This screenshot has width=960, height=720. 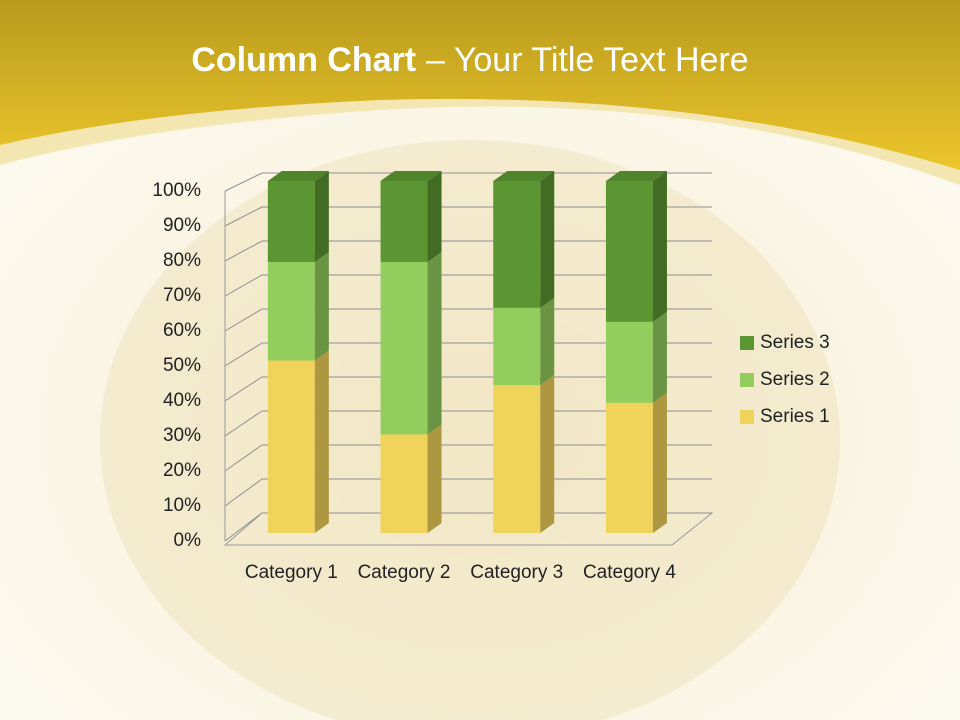 What do you see at coordinates (182, 435) in the screenshot?
I see `y-tick-label: 30%` at bounding box center [182, 435].